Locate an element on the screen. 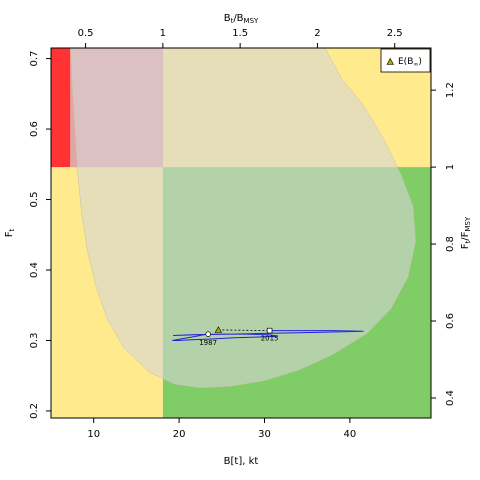 This screenshot has height=480, width=480. x-tick-label-40: 40 is located at coordinates (350, 434).